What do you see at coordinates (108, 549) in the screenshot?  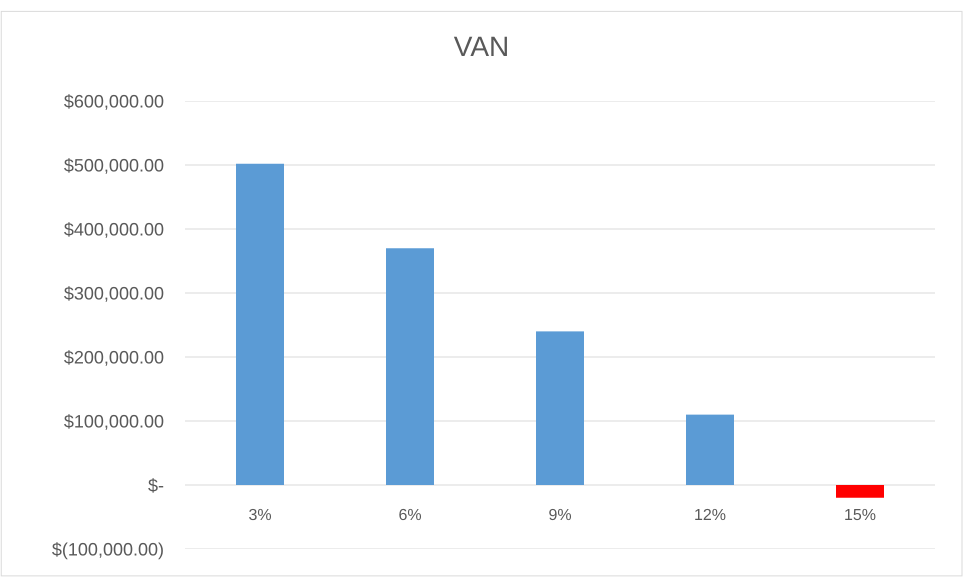 I see `y-tick-label: $(100,000.00)` at bounding box center [108, 549].